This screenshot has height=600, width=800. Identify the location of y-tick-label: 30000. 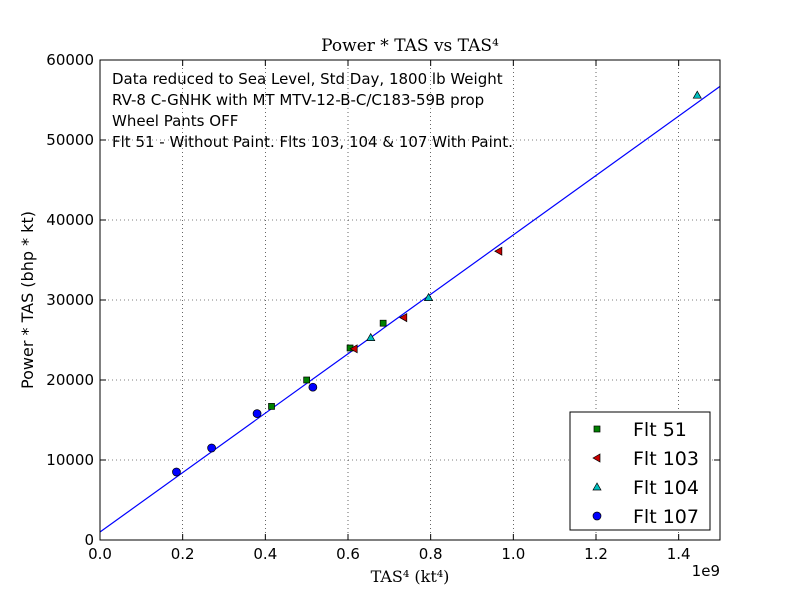
(70, 300).